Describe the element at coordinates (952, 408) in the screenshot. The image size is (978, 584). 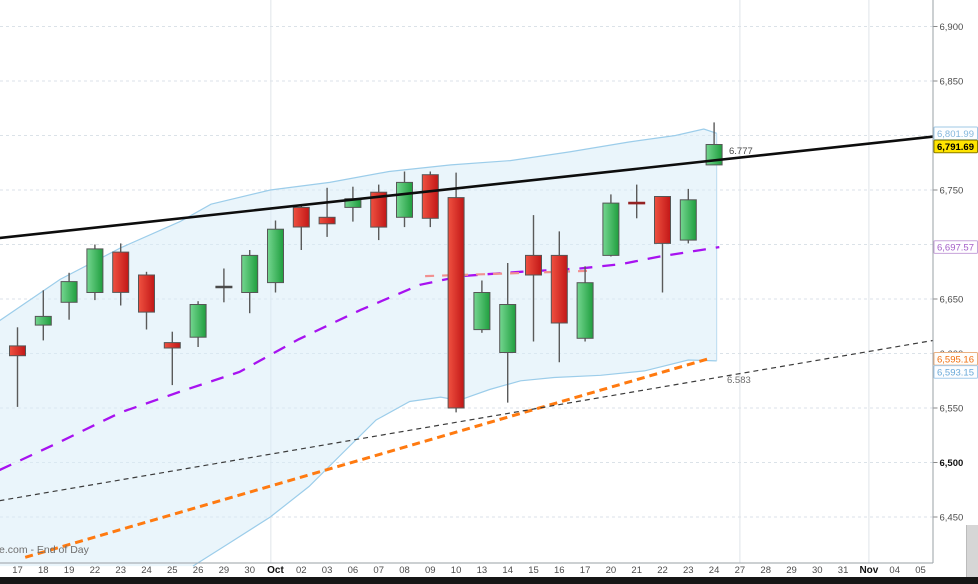
I see `y-tick-label: 6,550` at that location.